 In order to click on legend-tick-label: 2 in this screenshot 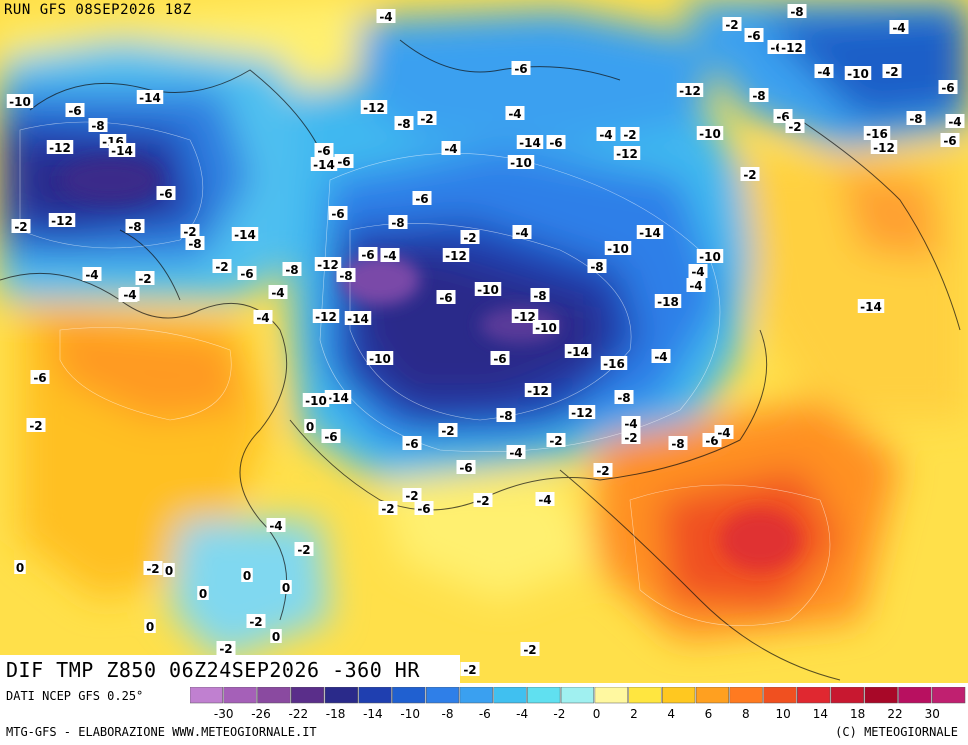, I will do `click(634, 714)`.